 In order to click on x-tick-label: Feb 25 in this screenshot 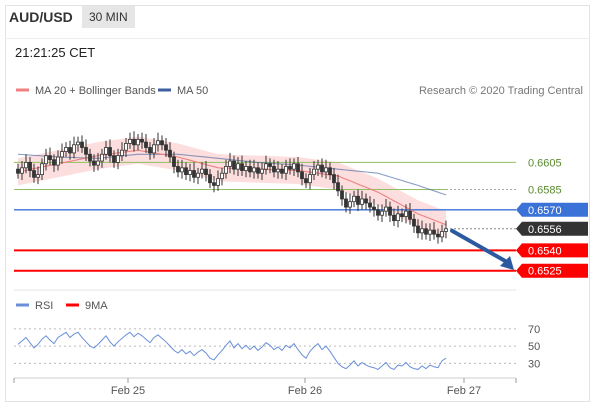, I will do `click(128, 391)`.